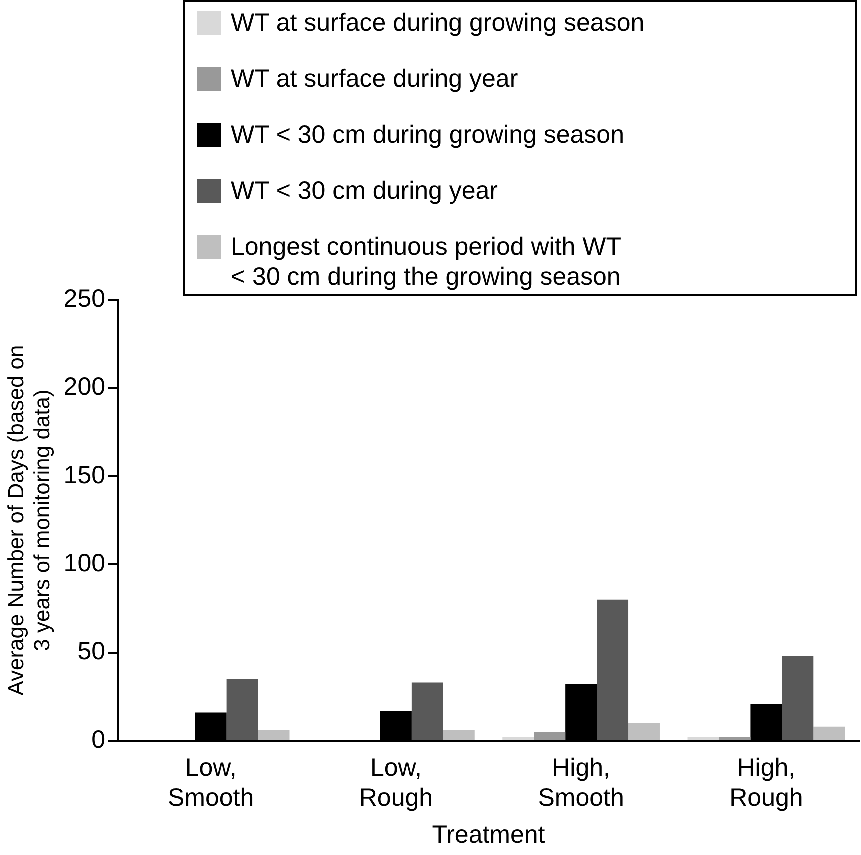  I want to click on legend-label: WT < 30 cm during growing season, so click(427, 135).